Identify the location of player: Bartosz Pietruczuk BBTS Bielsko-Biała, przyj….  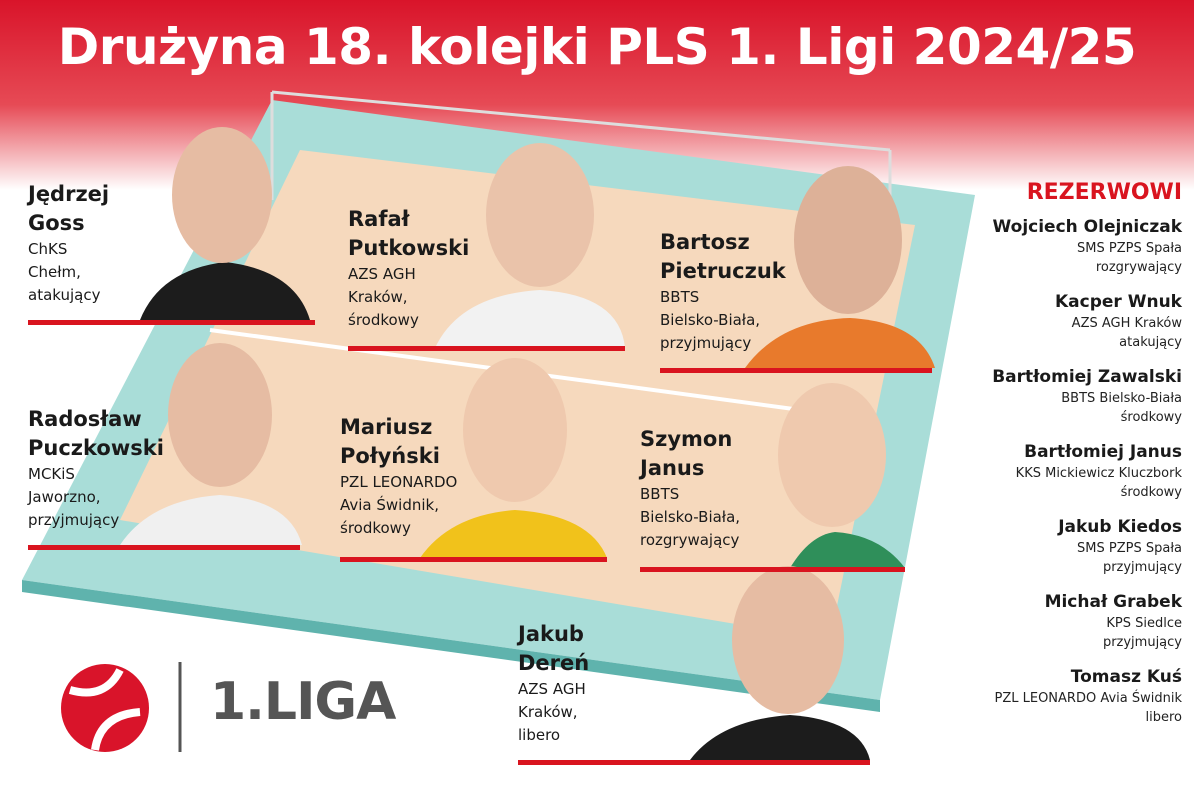
(723, 291).